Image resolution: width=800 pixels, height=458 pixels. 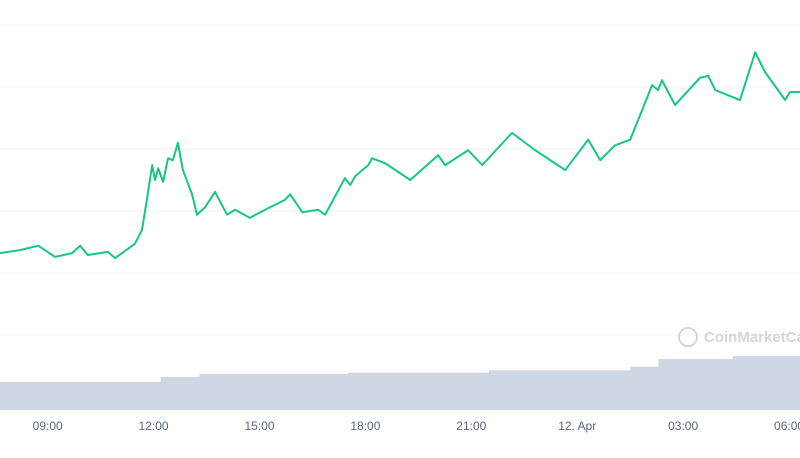 What do you see at coordinates (48, 426) in the screenshot?
I see `x-tick-label: 09:00` at bounding box center [48, 426].